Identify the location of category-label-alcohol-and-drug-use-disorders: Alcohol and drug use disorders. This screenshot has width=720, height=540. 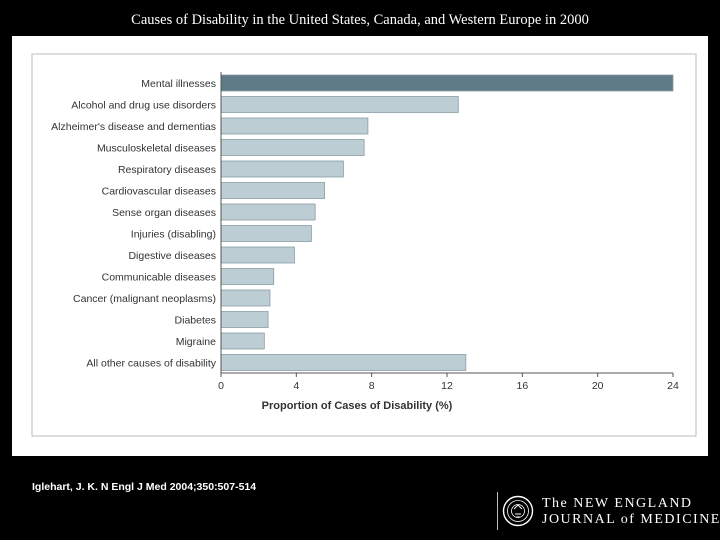
(143, 106).